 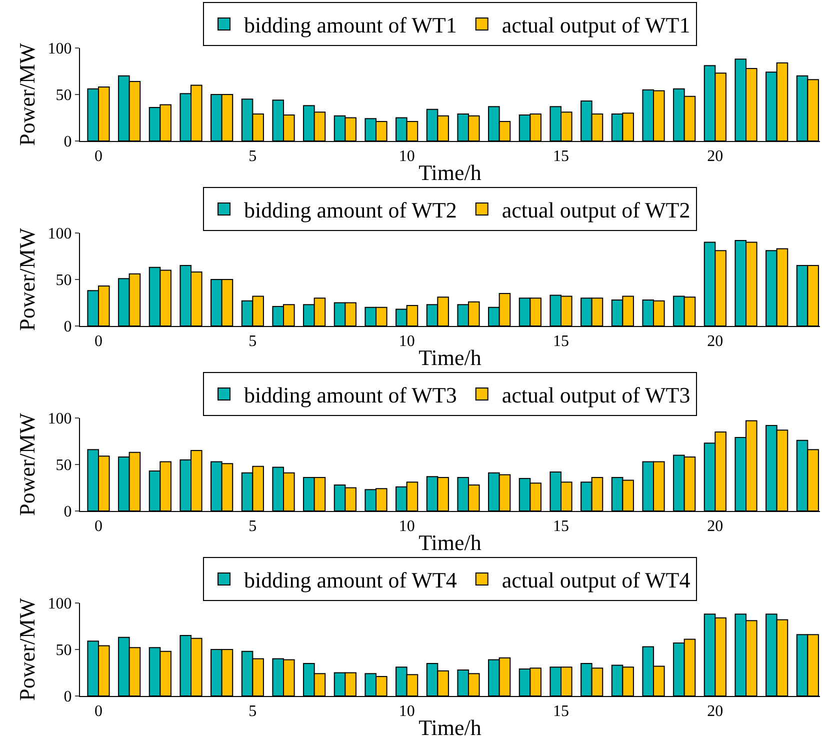 I want to click on legend-label: bidding amount of WT4, so click(x=350, y=580).